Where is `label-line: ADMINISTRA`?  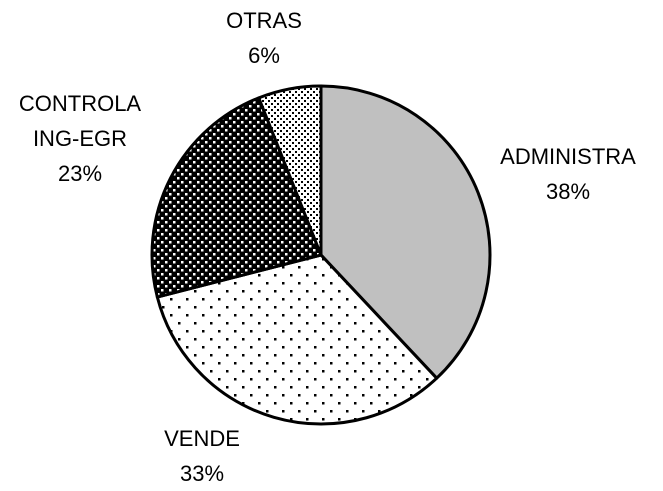
label-line: ADMINISTRA is located at coordinates (568, 156).